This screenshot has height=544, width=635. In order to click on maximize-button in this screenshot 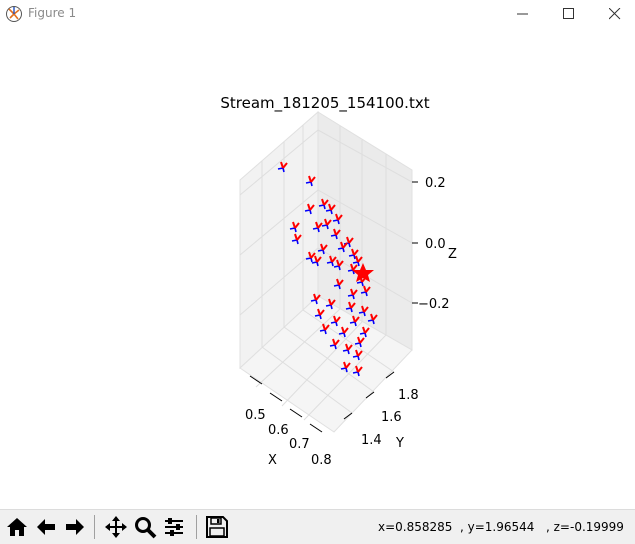, I will do `click(569, 14)`.